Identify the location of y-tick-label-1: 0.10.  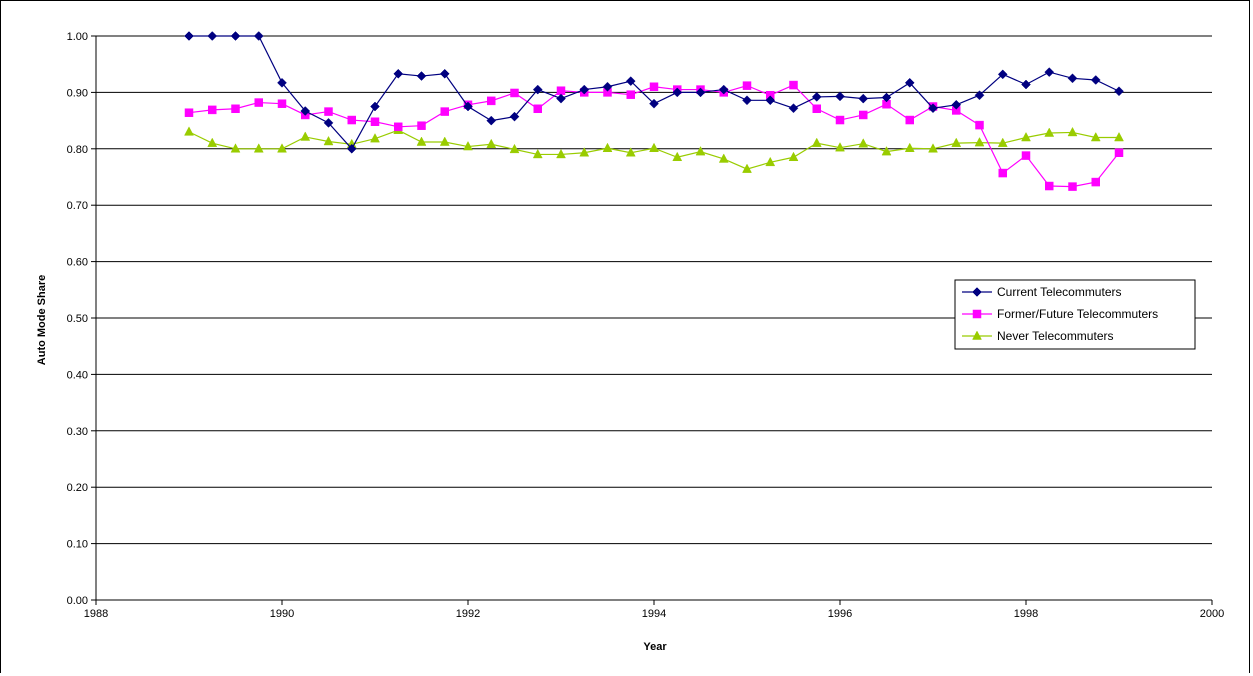
(77, 545).